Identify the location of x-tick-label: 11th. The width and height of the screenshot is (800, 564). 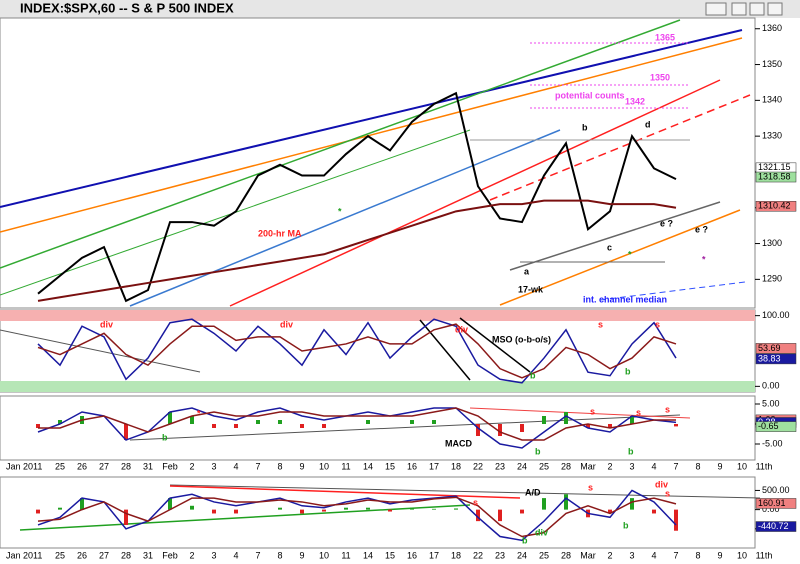
(764, 555).